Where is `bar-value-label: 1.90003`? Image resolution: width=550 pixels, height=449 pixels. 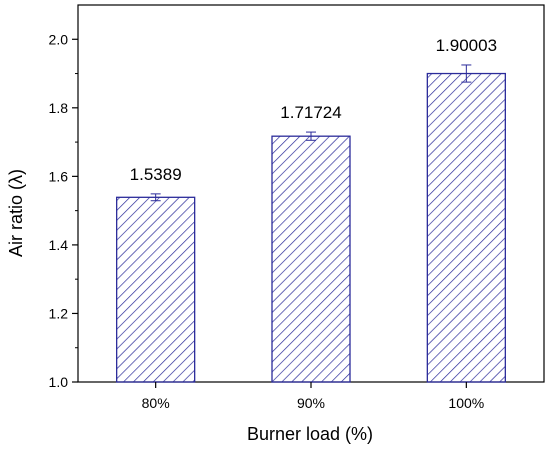 bar-value-label: 1.90003 is located at coordinates (466, 45).